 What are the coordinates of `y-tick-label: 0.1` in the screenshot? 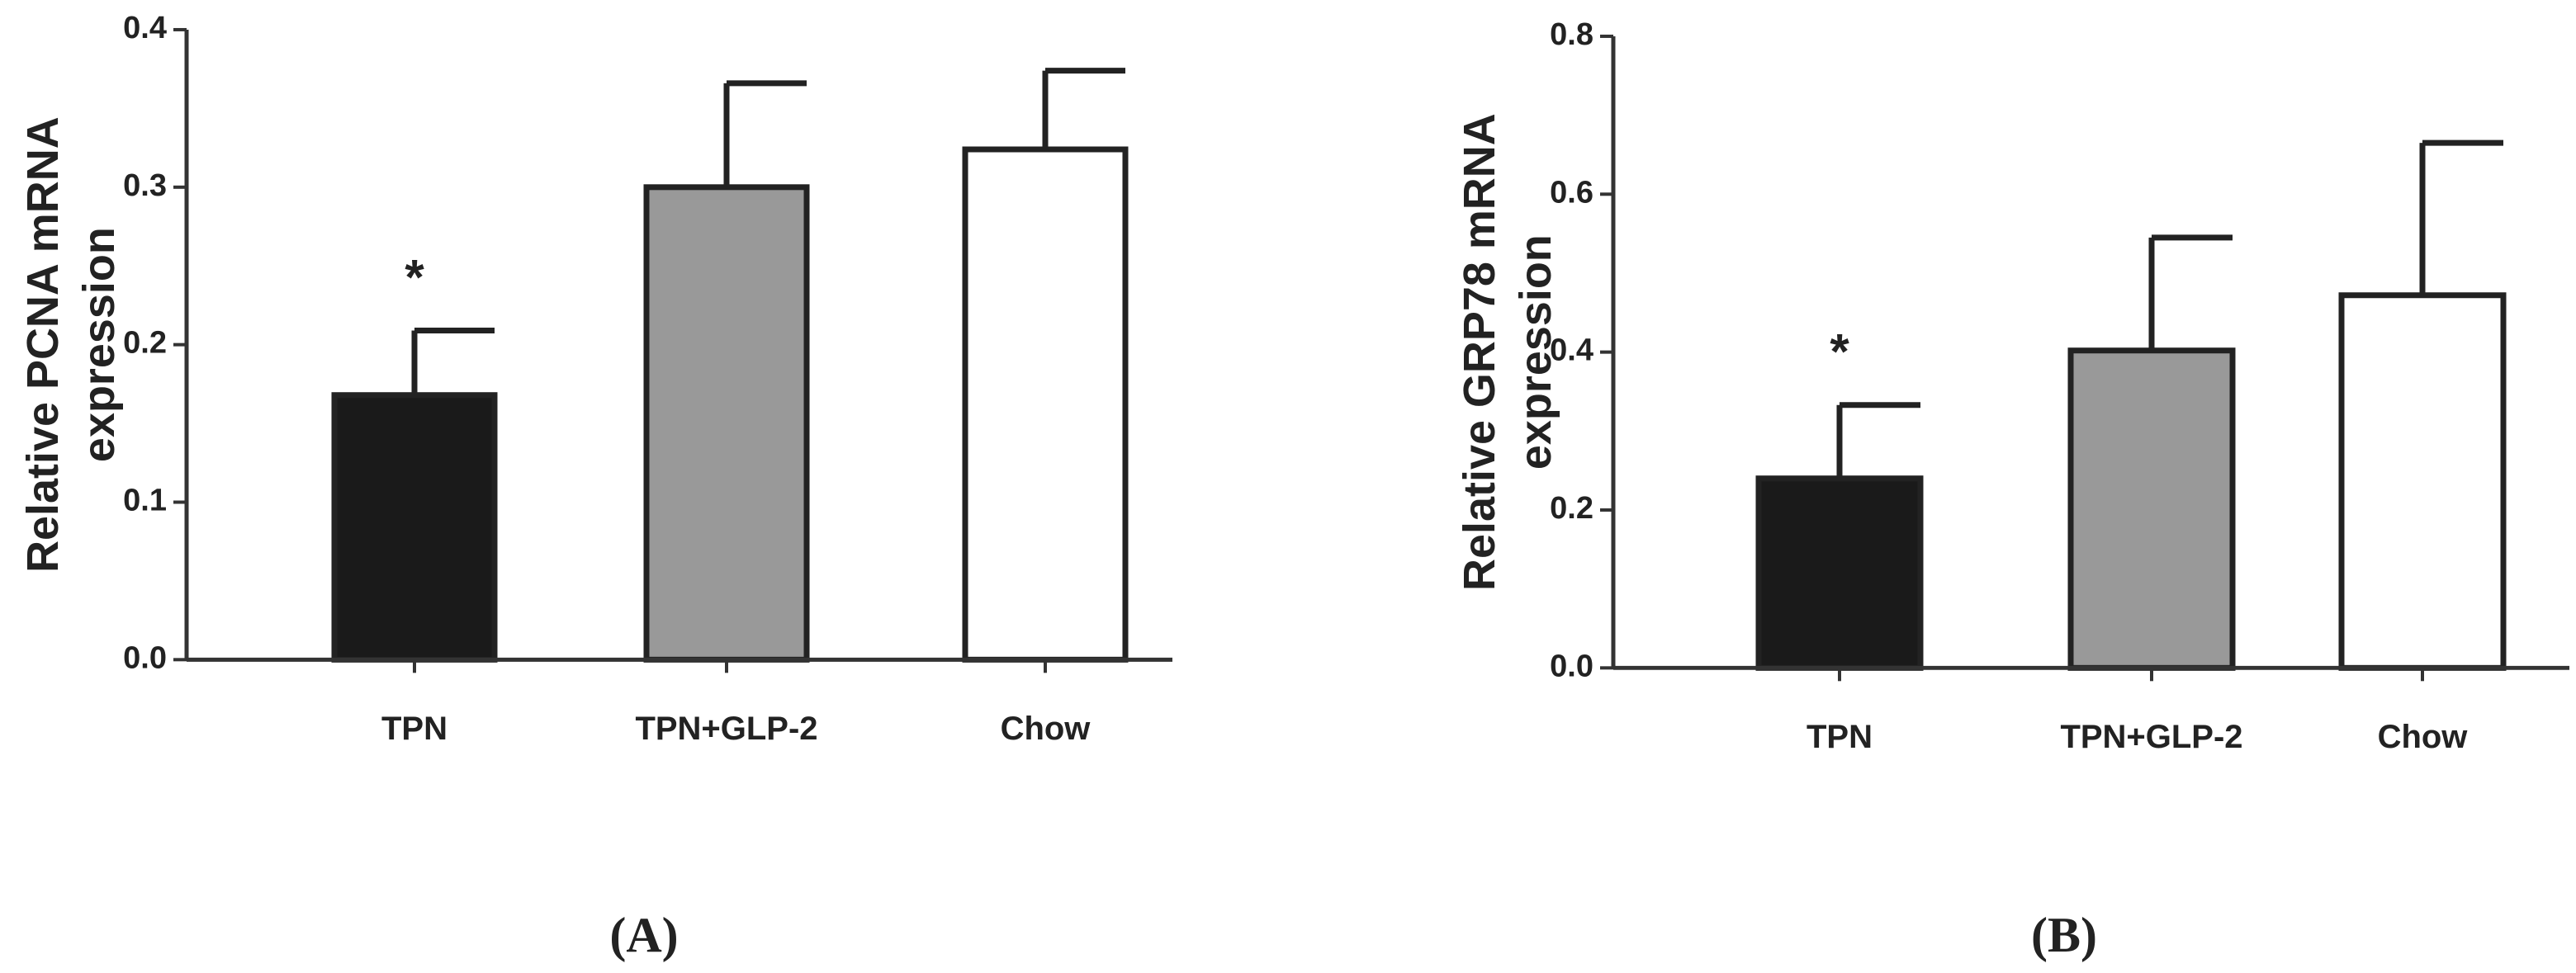 It's located at (145, 501).